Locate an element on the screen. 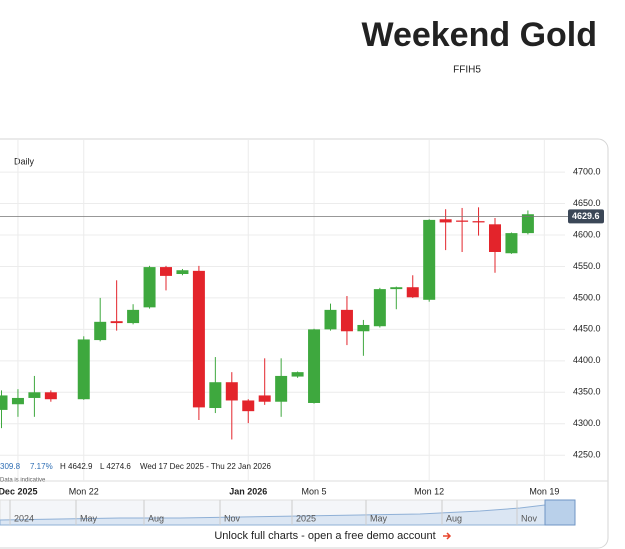 The image size is (625, 549). y-tick-label: 4400.0 is located at coordinates (587, 360).